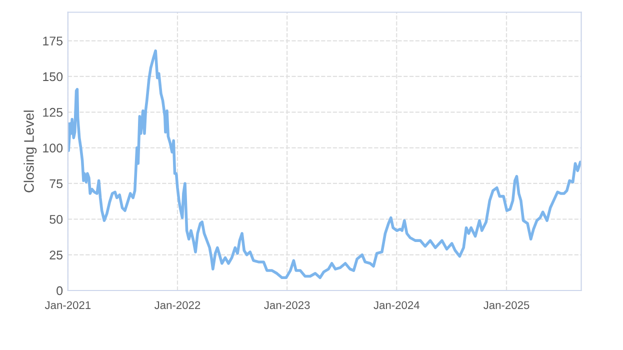  Describe the element at coordinates (507, 305) in the screenshot. I see `x-tick-label: Jan-2025` at that location.